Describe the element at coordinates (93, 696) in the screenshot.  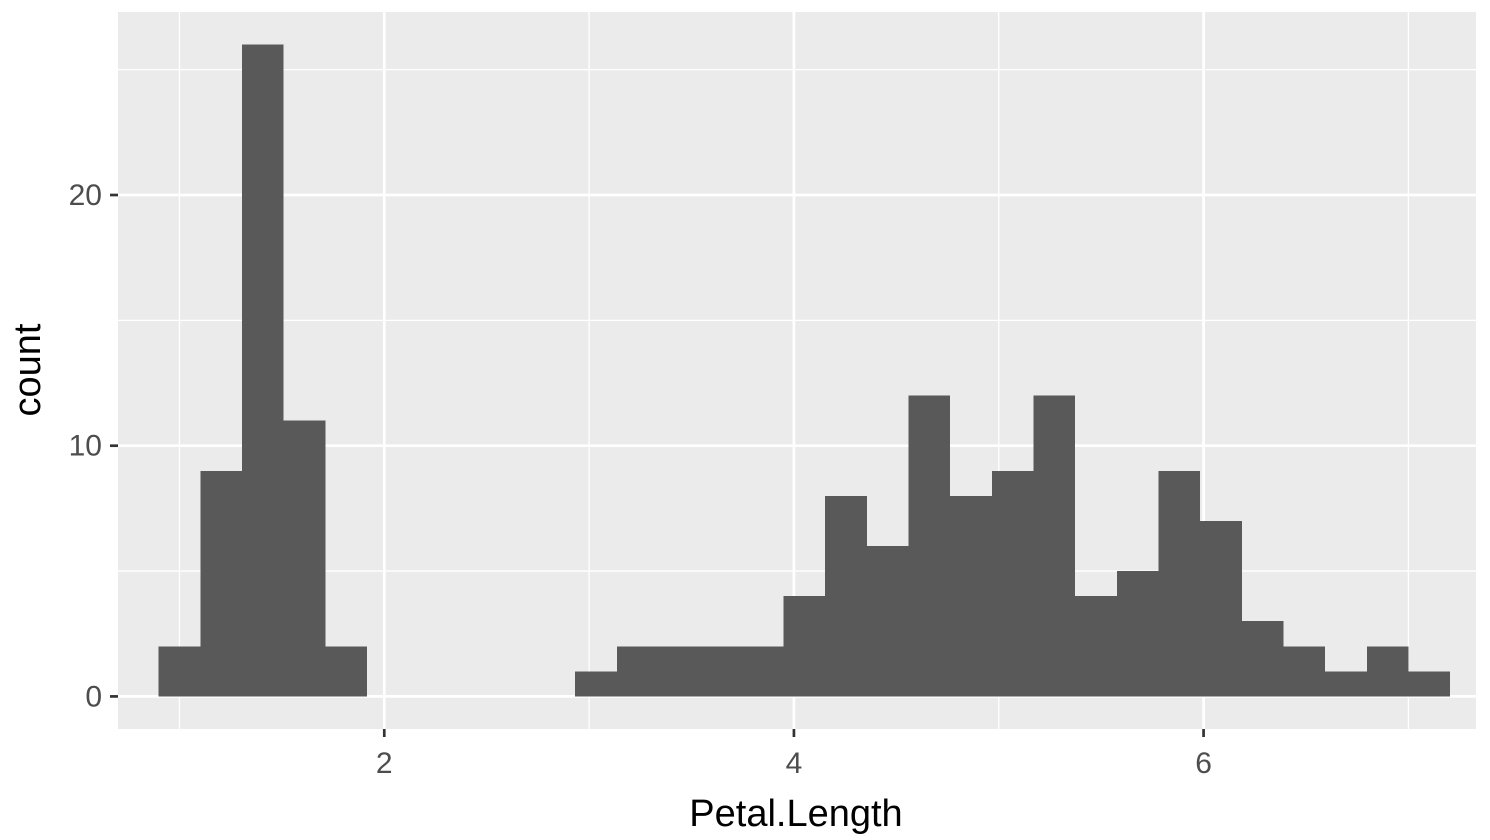
I see `y-tick-label: 0` at that location.